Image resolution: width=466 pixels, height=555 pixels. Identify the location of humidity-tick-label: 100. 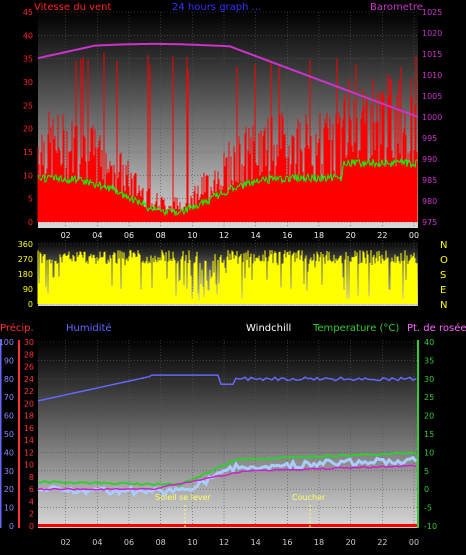
(7, 342).